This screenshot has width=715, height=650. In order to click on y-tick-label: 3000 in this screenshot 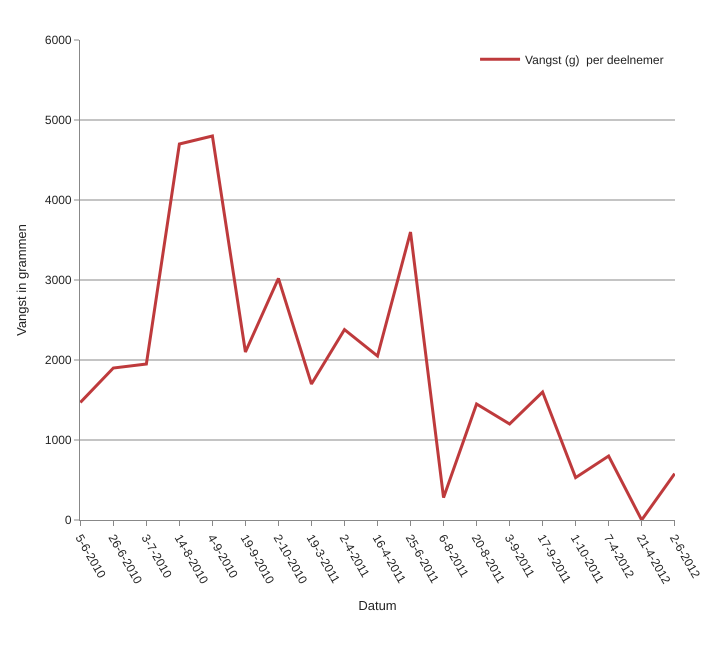, I will do `click(58, 280)`.